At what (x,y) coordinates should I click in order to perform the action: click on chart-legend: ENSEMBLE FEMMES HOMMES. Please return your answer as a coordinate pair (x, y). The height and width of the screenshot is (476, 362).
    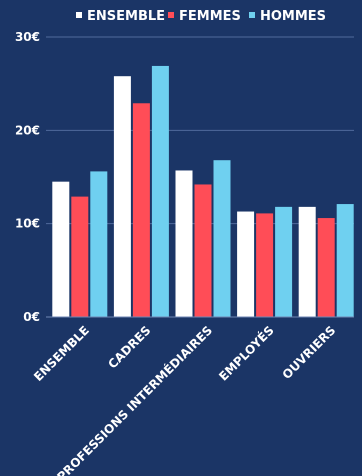
    Looking at the image, I should click on (201, 16).